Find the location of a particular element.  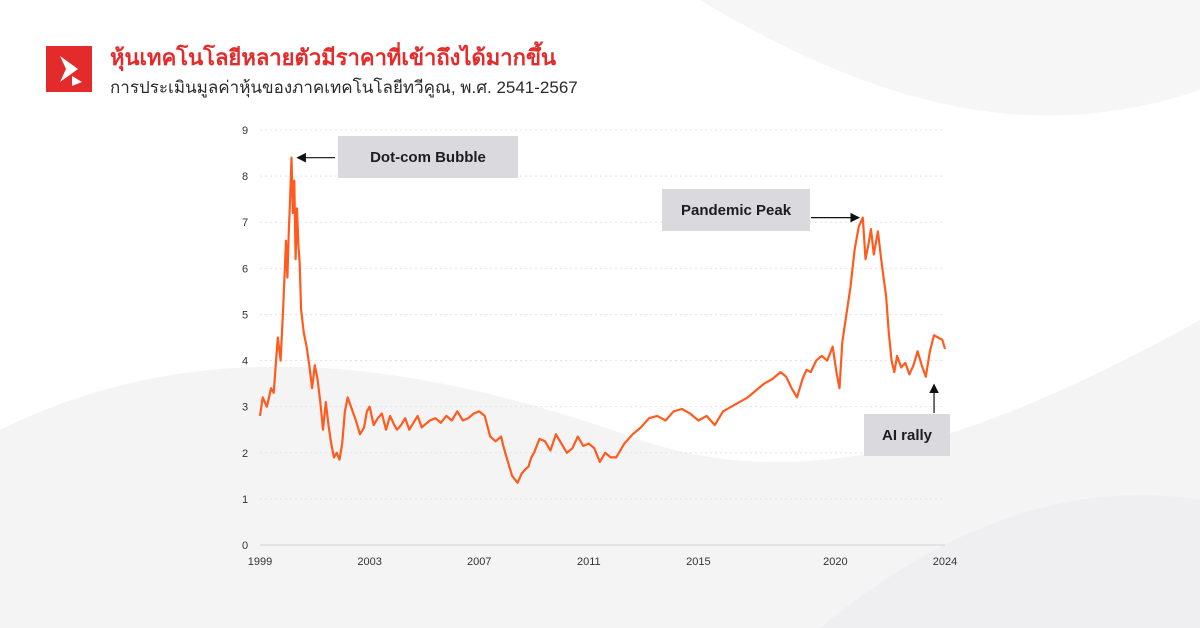

y-tick-label: 0 is located at coordinates (245, 546).